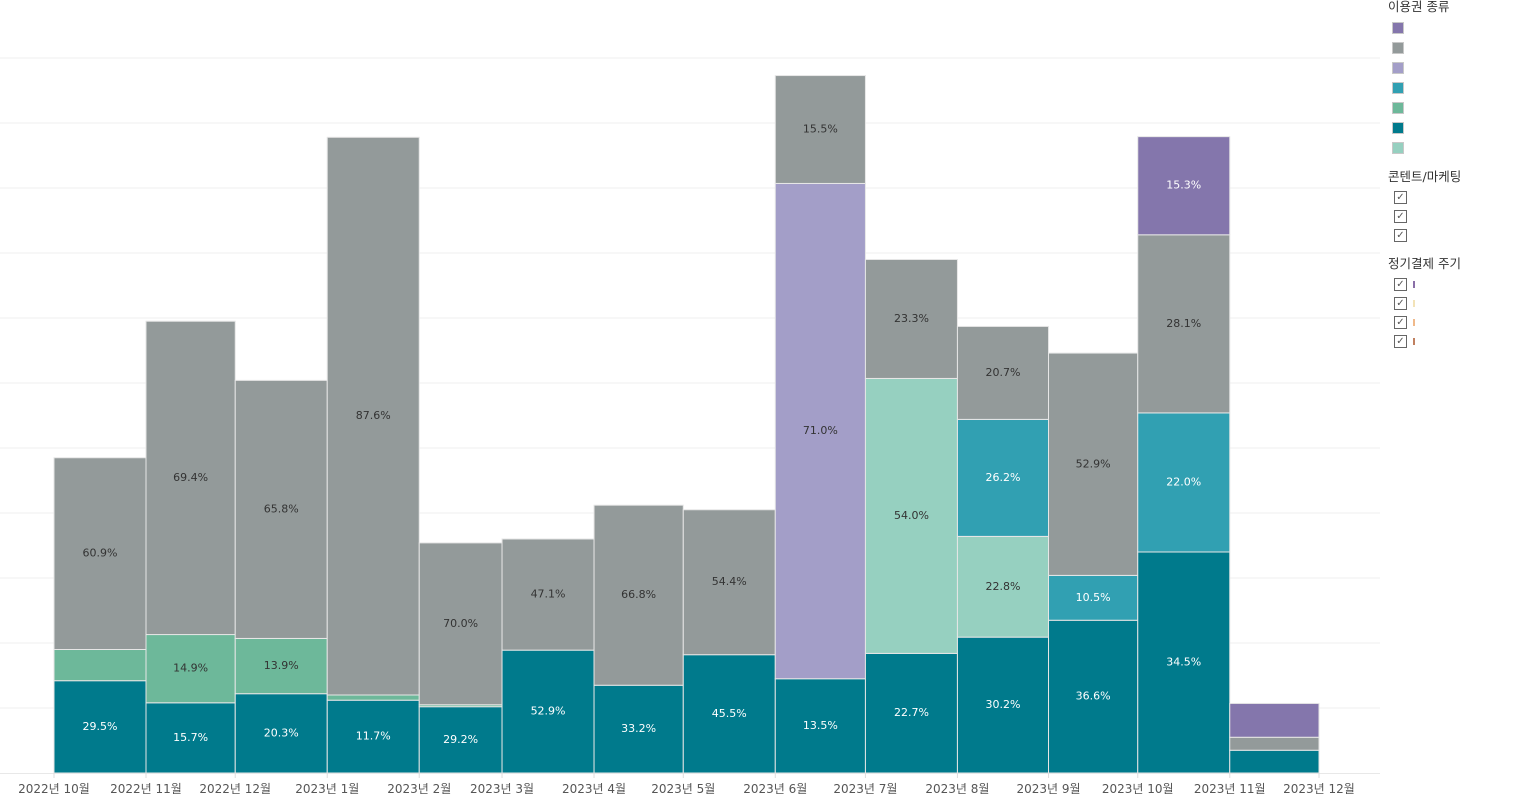  I want to click on data-label: 60.9%, so click(100, 553).